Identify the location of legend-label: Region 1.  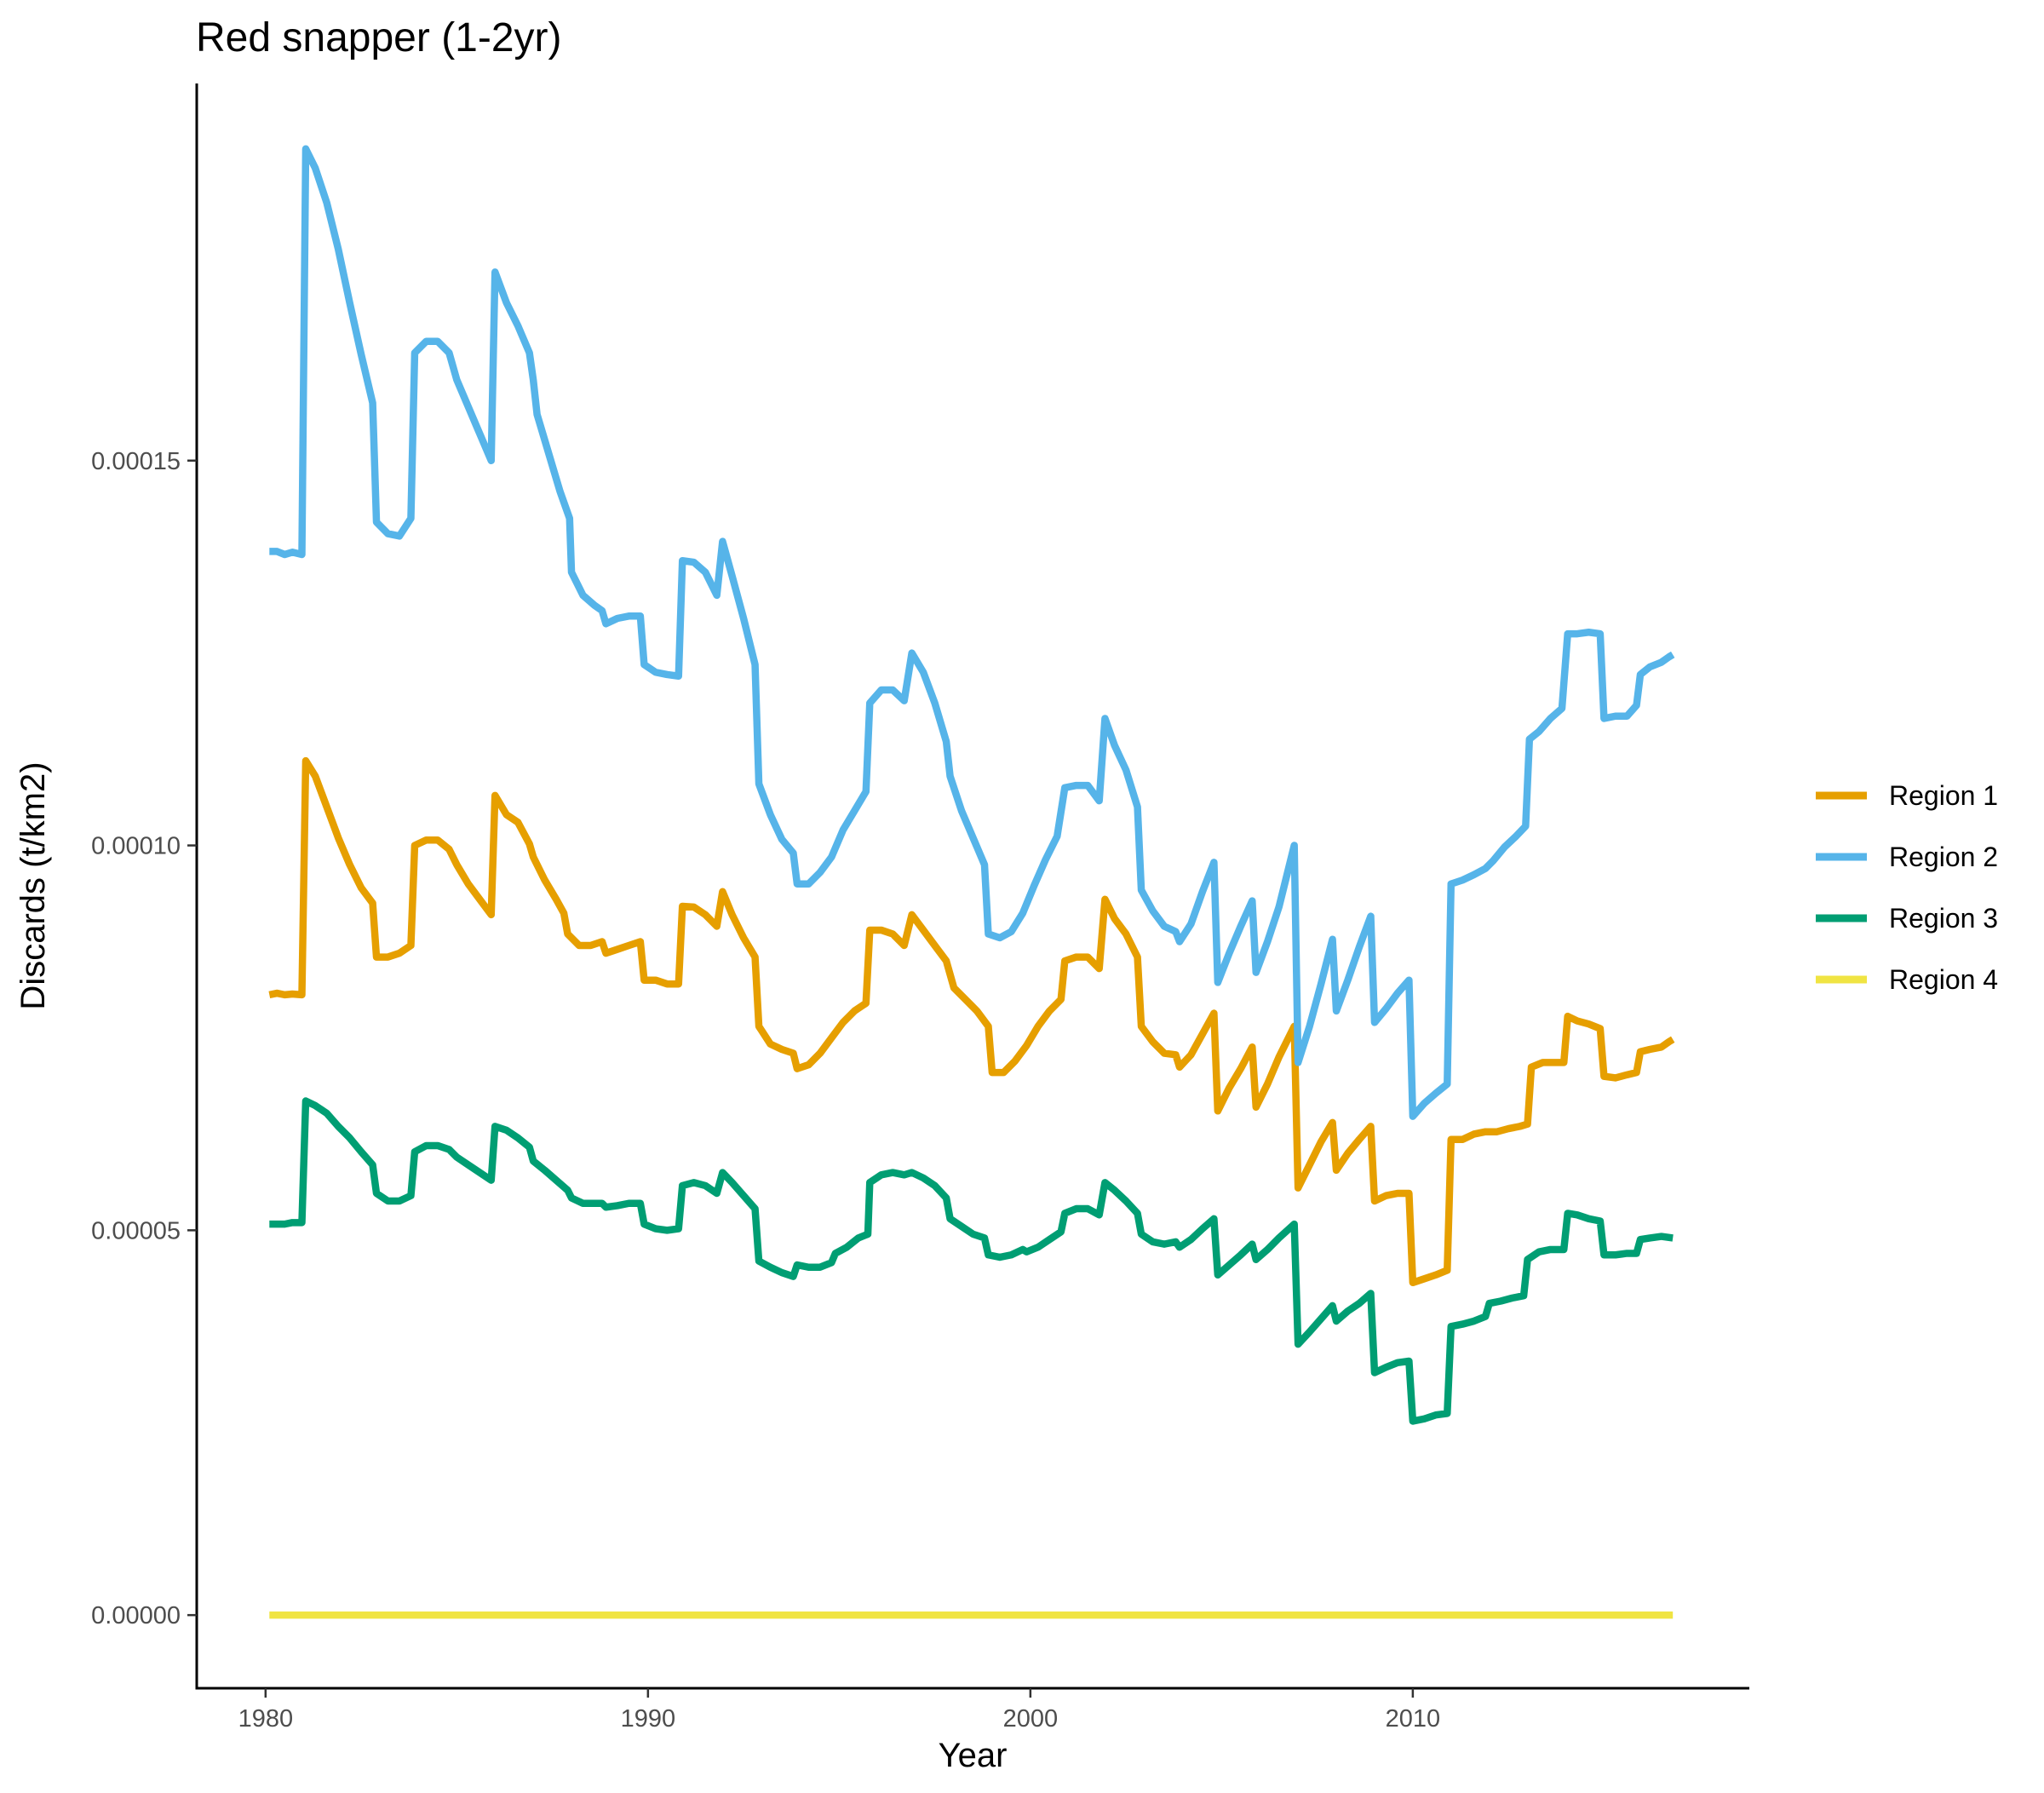
(1943, 796).